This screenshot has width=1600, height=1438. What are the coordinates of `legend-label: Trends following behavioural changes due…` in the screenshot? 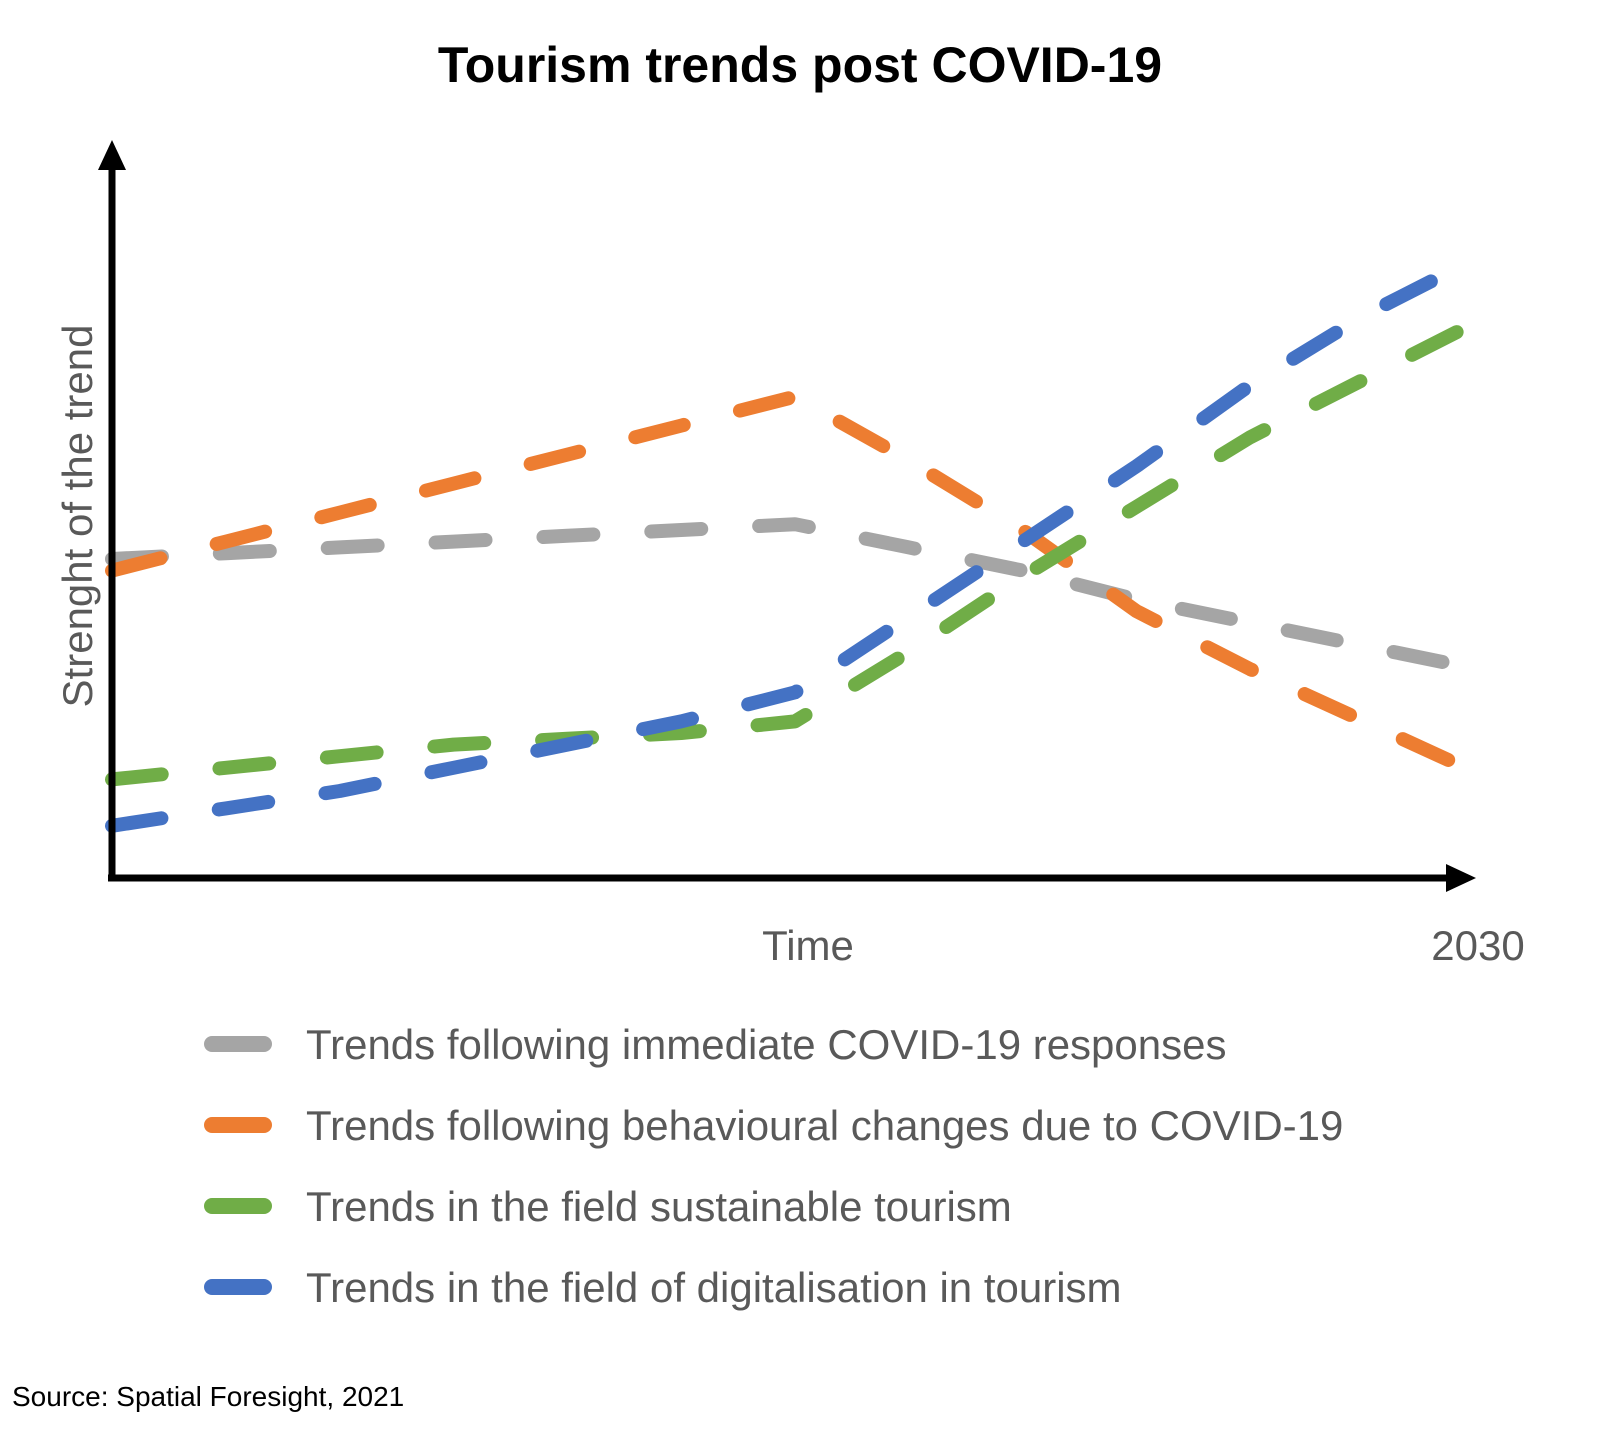 It's located at (824, 1125).